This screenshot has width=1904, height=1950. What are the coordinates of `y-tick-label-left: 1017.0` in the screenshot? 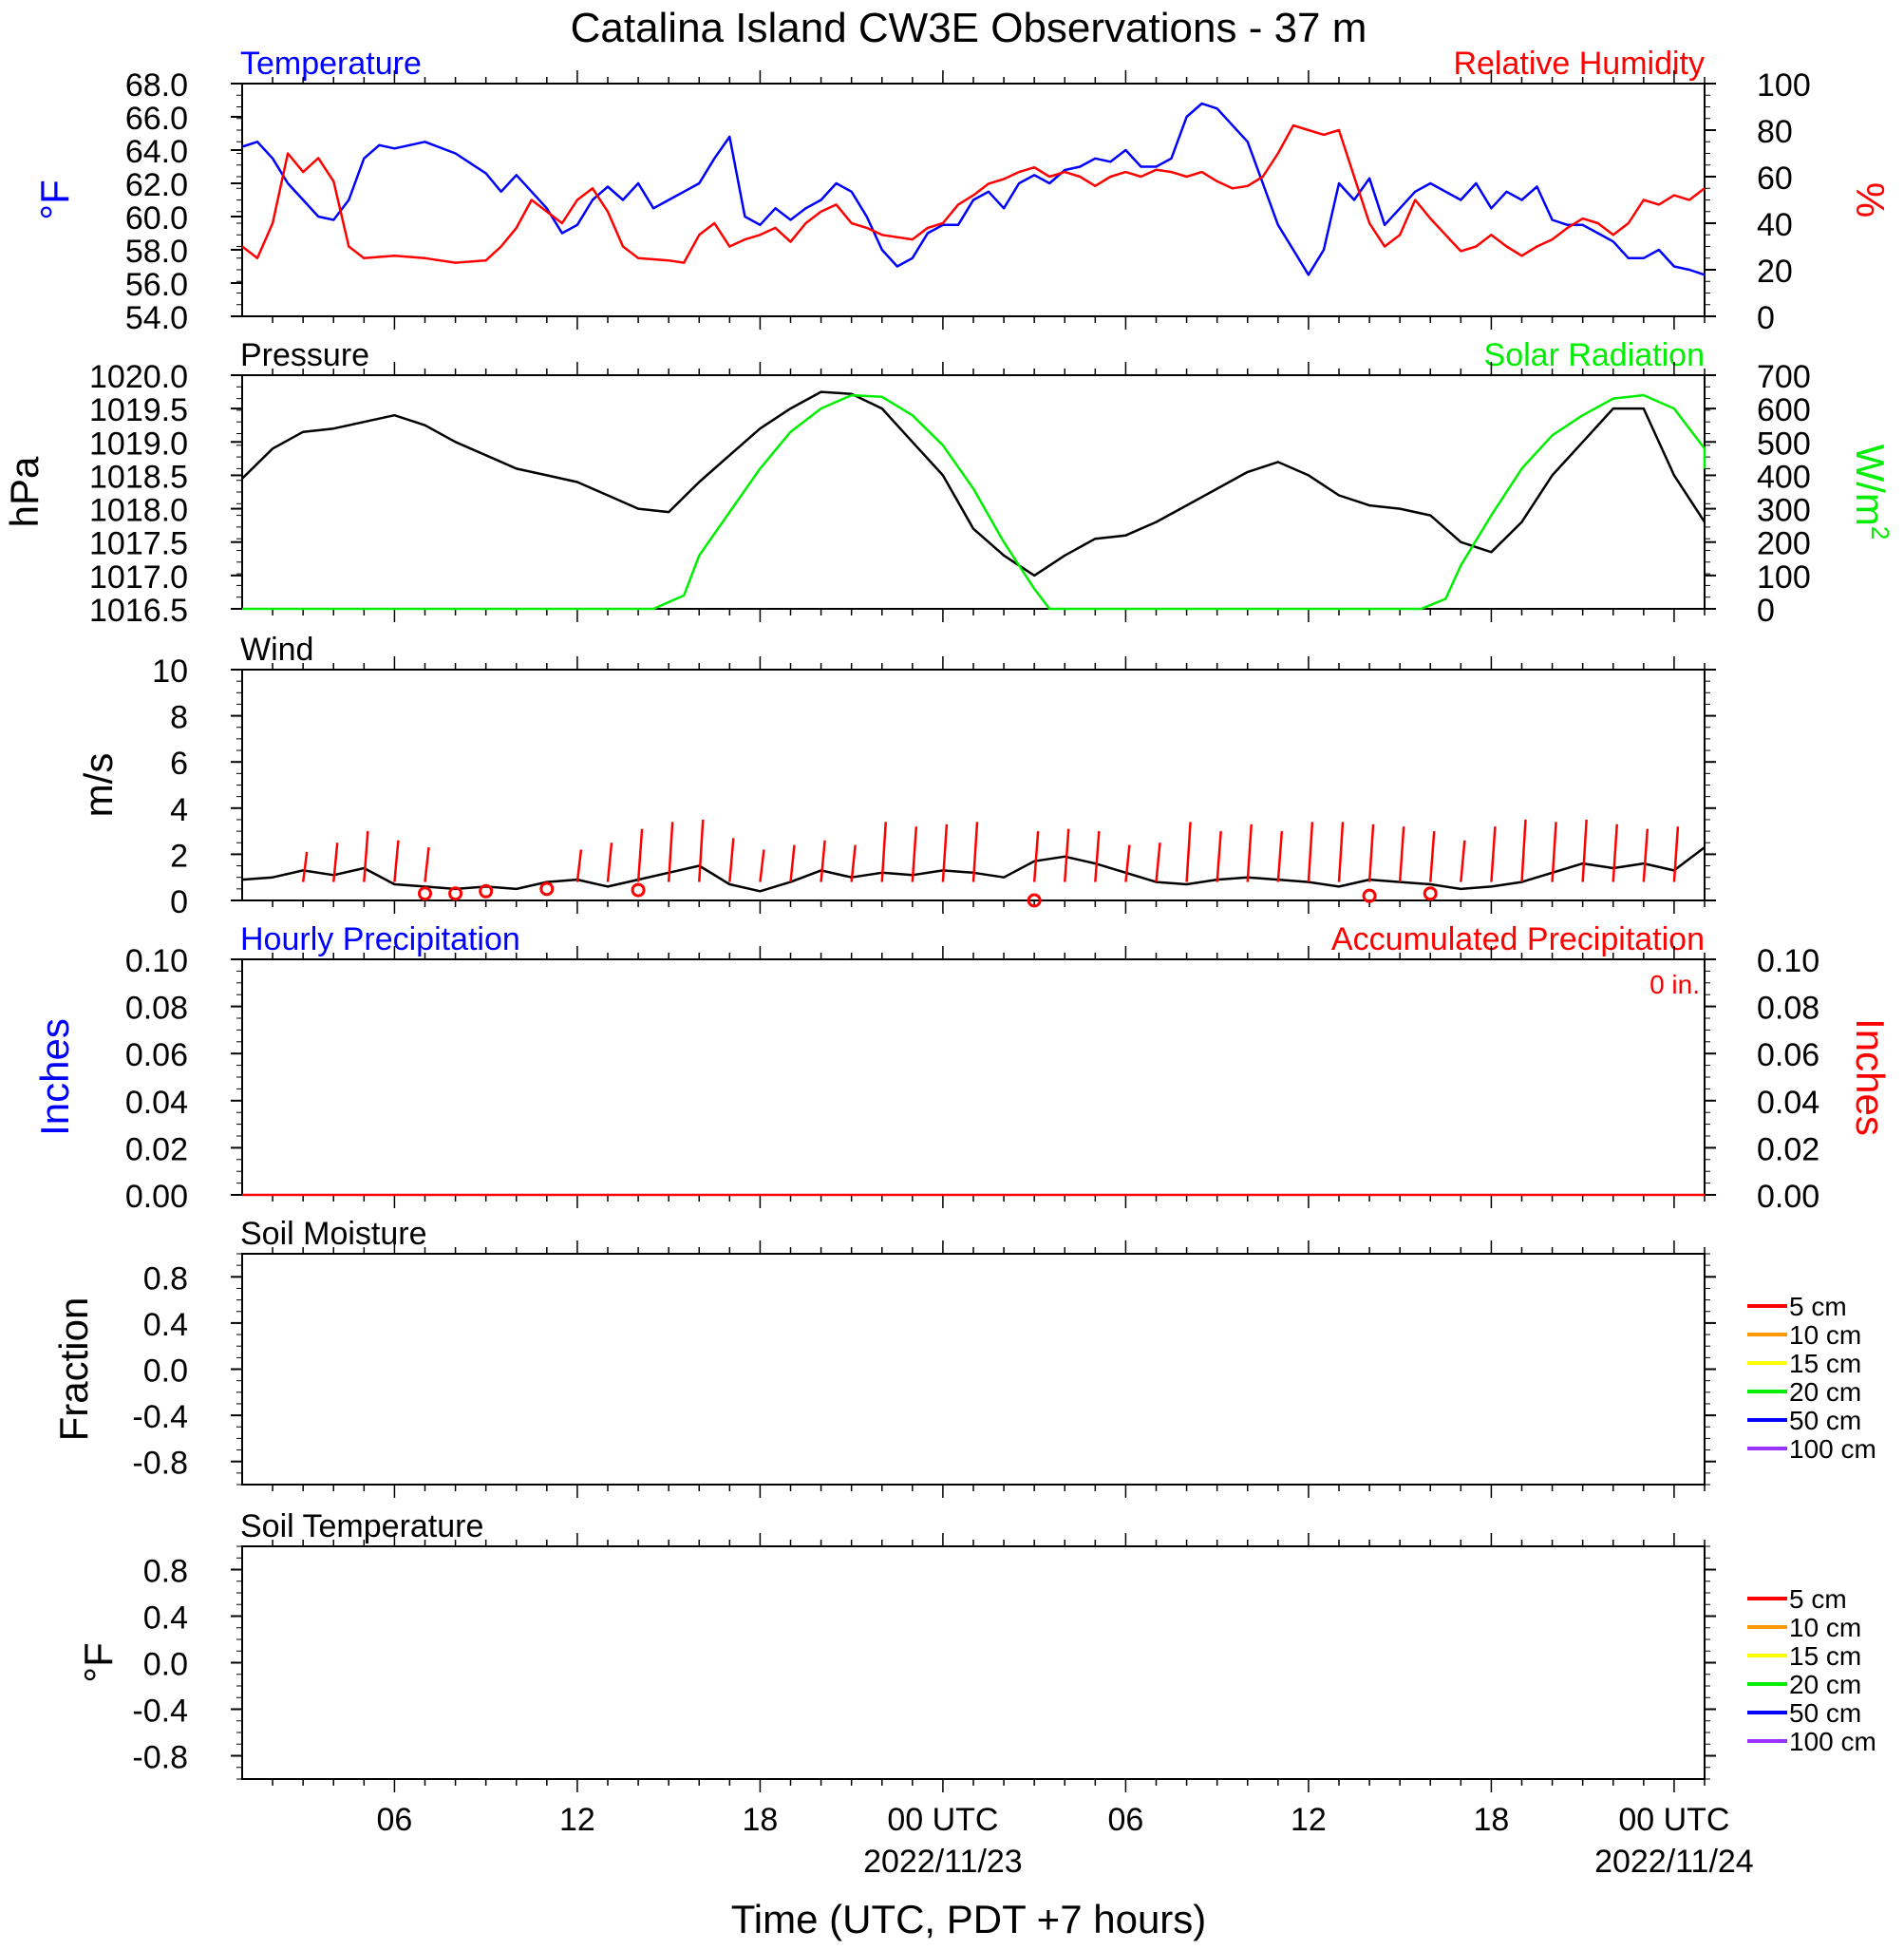 It's located at (139, 577).